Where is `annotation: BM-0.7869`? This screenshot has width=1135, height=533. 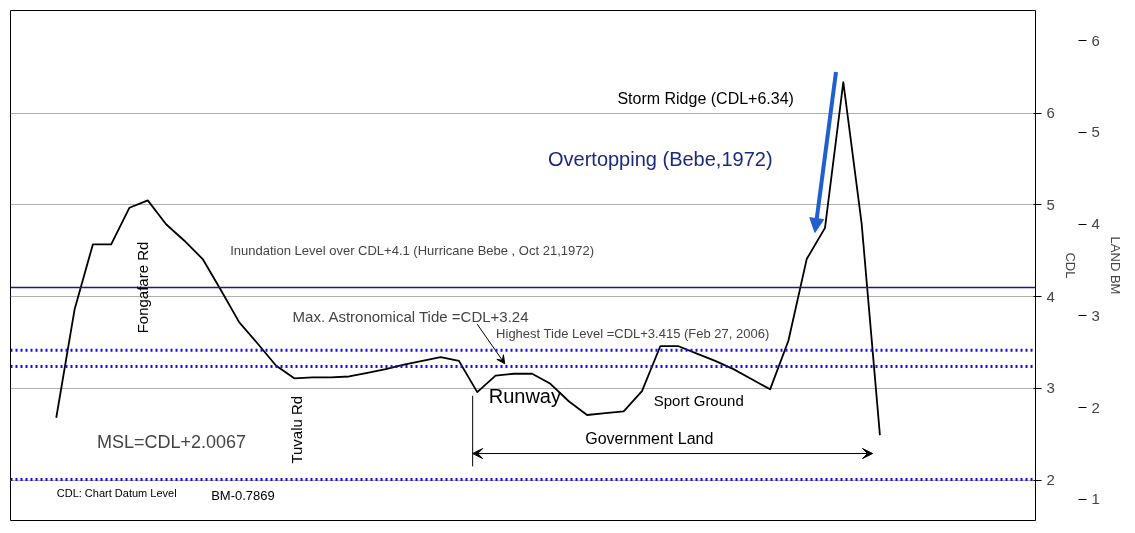
annotation: BM-0.7869 is located at coordinates (243, 496).